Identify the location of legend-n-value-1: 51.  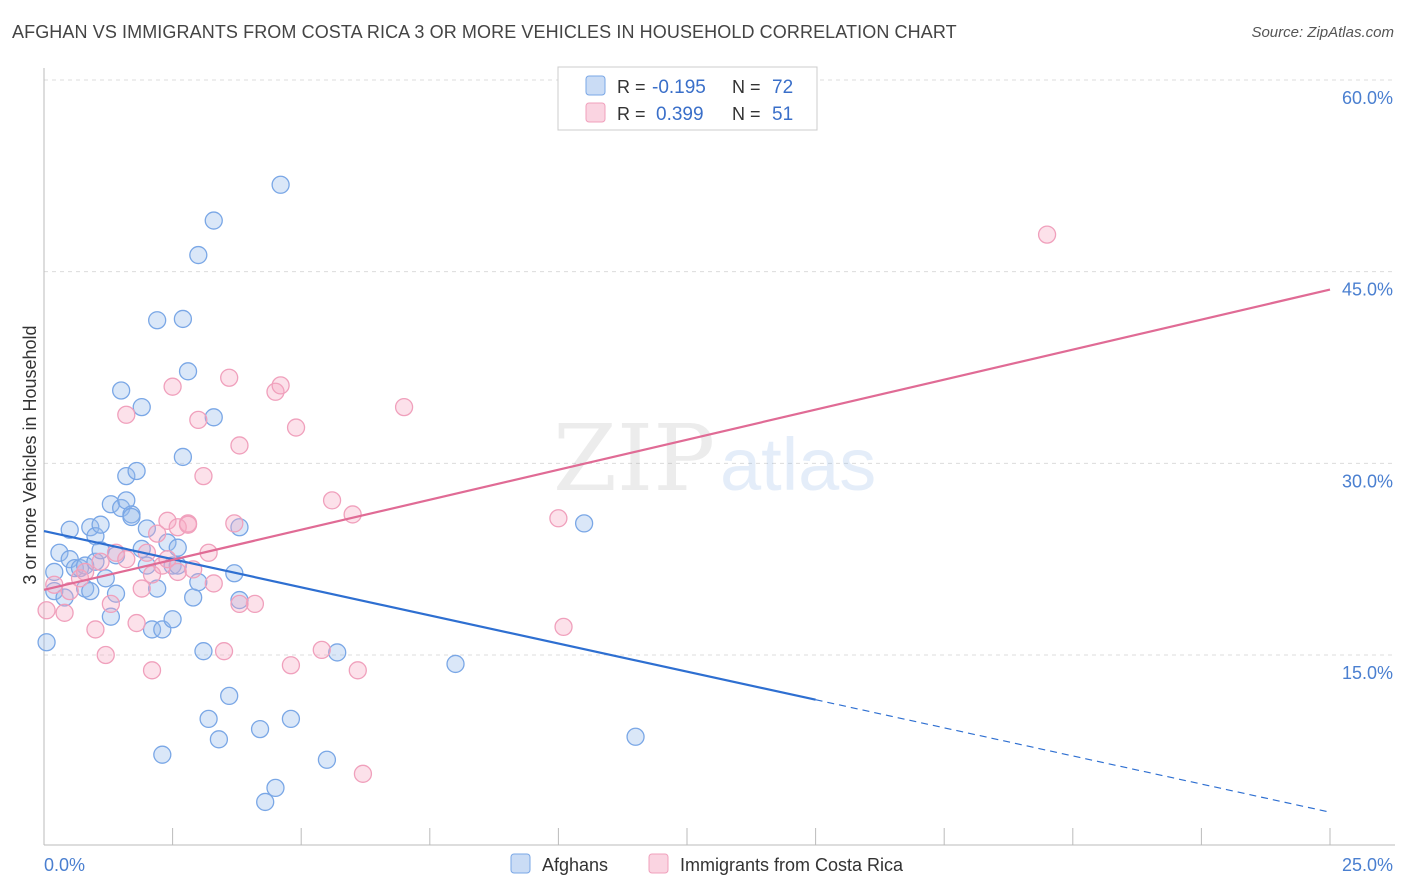
(782, 114).